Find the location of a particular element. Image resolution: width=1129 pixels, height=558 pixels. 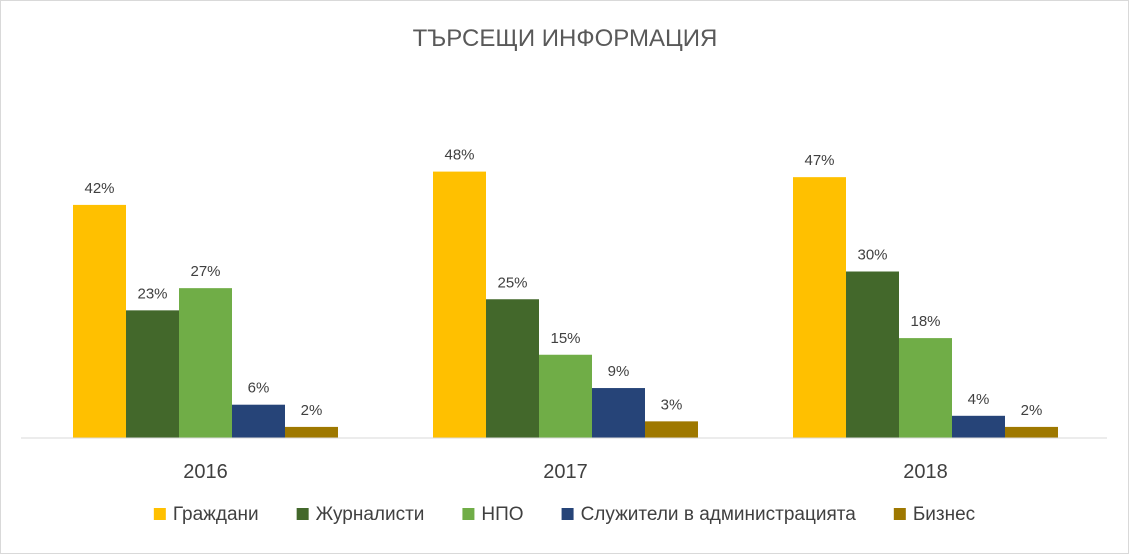

legend-item-3: НПО is located at coordinates (493, 514).